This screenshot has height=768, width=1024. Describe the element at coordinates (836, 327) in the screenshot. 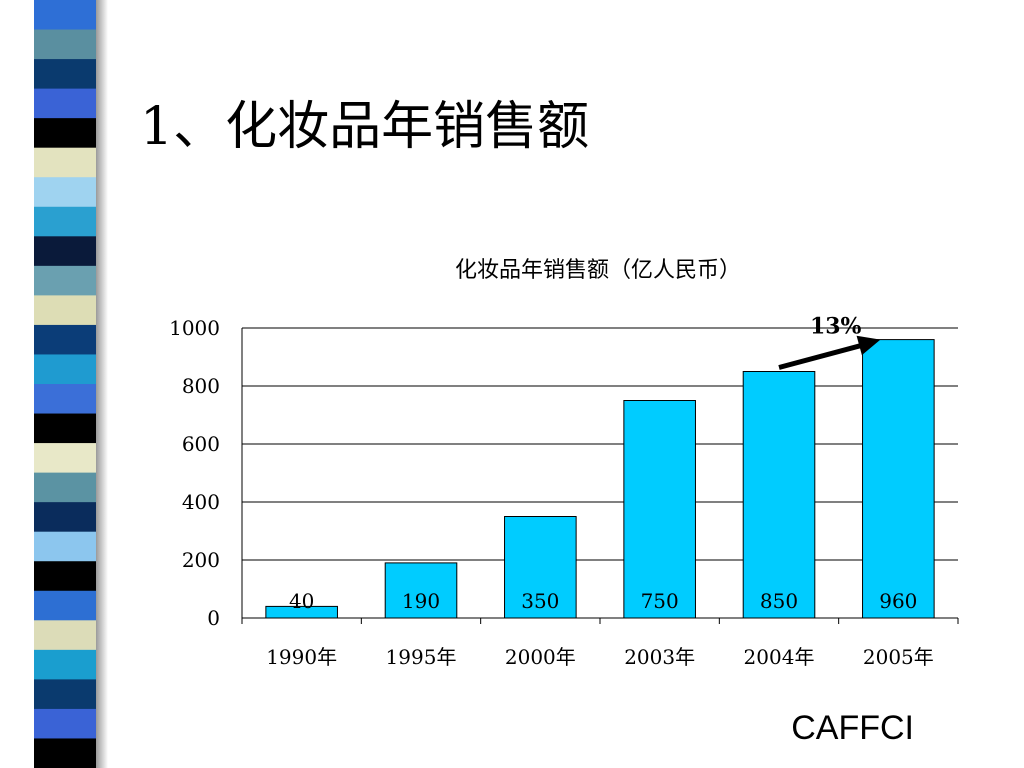

I see `growth-annotation-label: 13%` at that location.